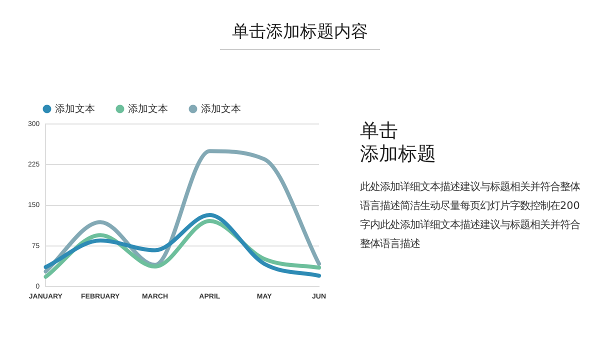  What do you see at coordinates (300, 35) in the screenshot?
I see `chart-title: 单击添加标题内容` at bounding box center [300, 35].